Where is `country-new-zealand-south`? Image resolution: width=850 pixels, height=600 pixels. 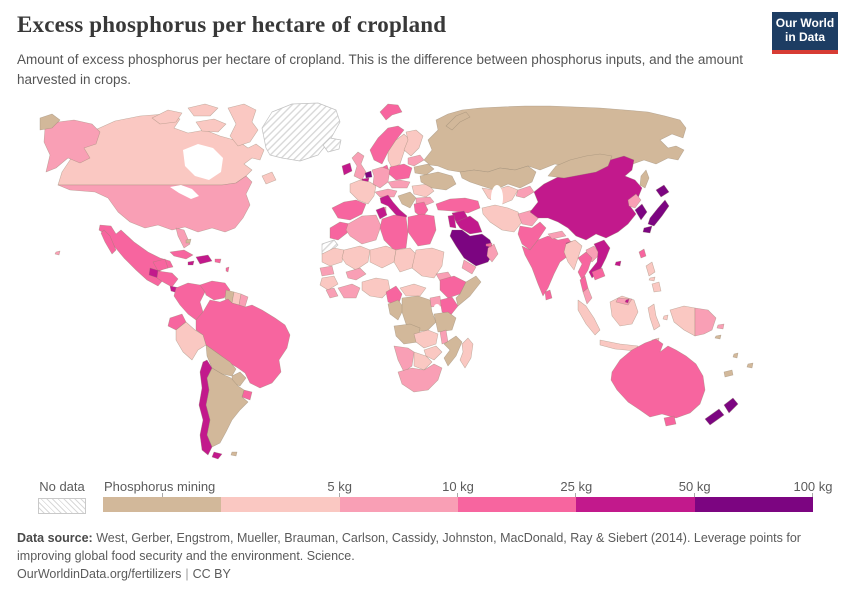
country-new-zealand-south is located at coordinates (714, 417).